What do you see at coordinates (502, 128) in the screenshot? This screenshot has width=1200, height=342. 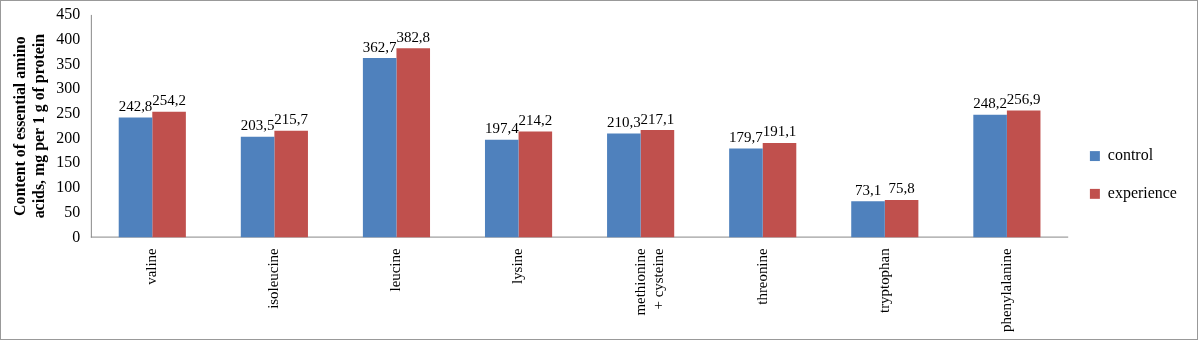 I see `data-label: 197,4` at bounding box center [502, 128].